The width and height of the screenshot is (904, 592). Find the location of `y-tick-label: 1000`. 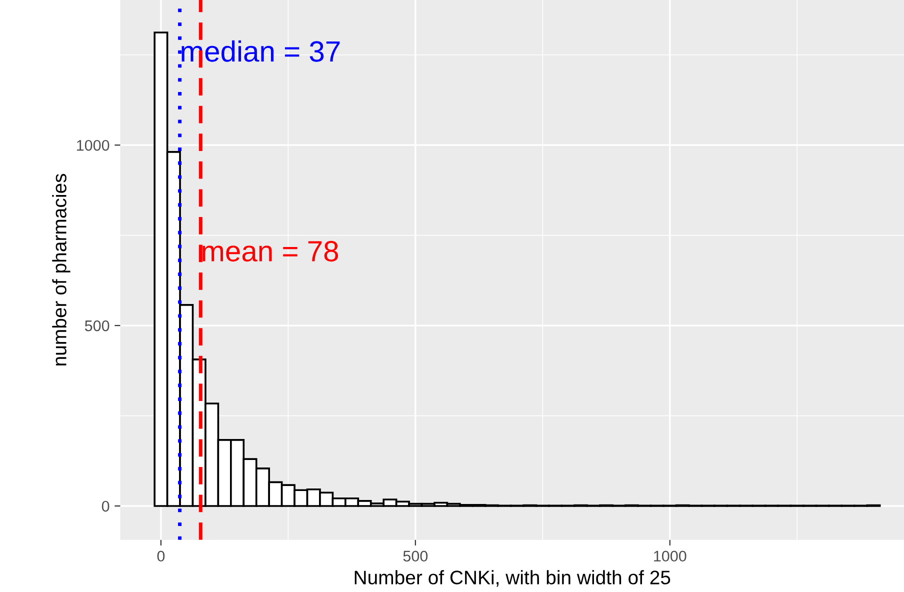

y-tick-label: 1000 is located at coordinates (93, 145).